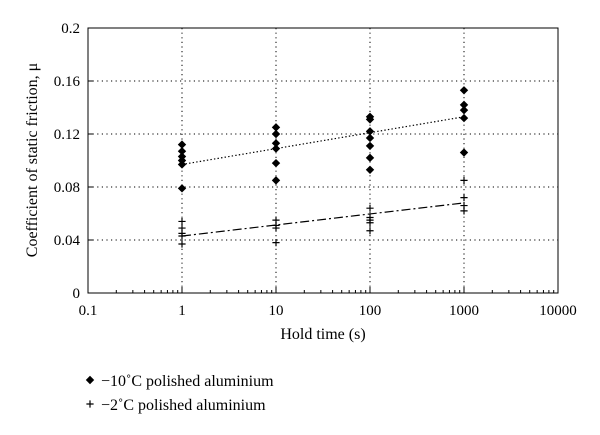 Image resolution: width=600 pixels, height=435 pixels. Describe the element at coordinates (67, 82) in the screenshot. I see `y-tick-label: 0.16` at that location.